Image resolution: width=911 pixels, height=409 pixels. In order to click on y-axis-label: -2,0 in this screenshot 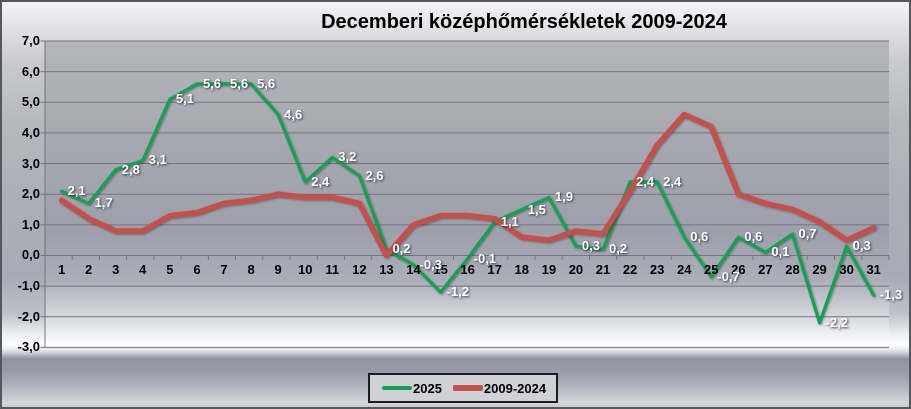, I will do `click(28, 316)`.